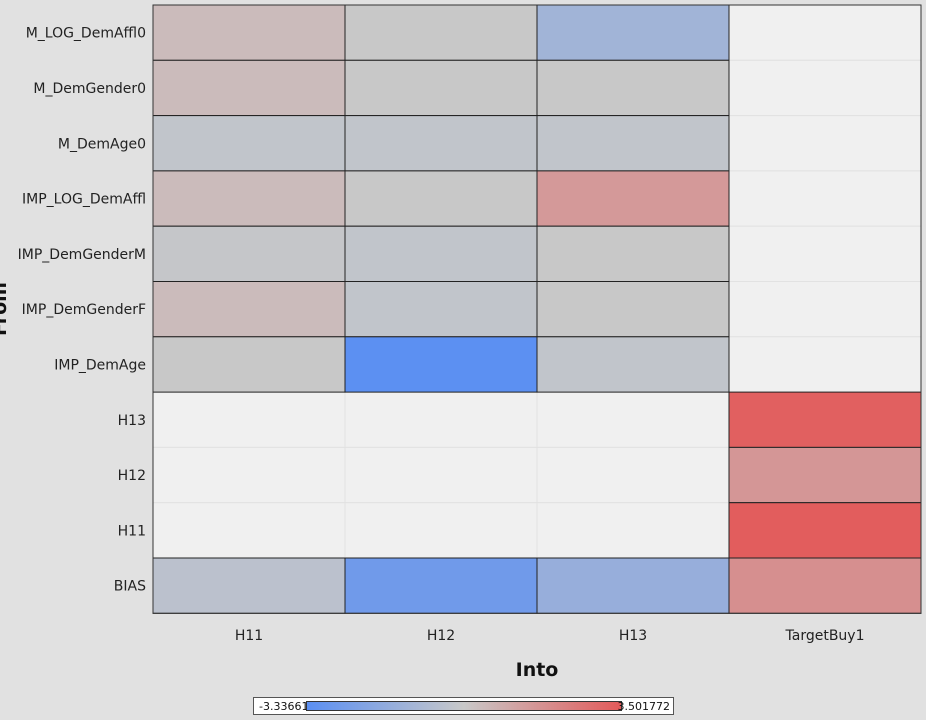 Image resolution: width=926 pixels, height=720 pixels. I want to click on x-tick-label: TargetBuy1, so click(825, 636).